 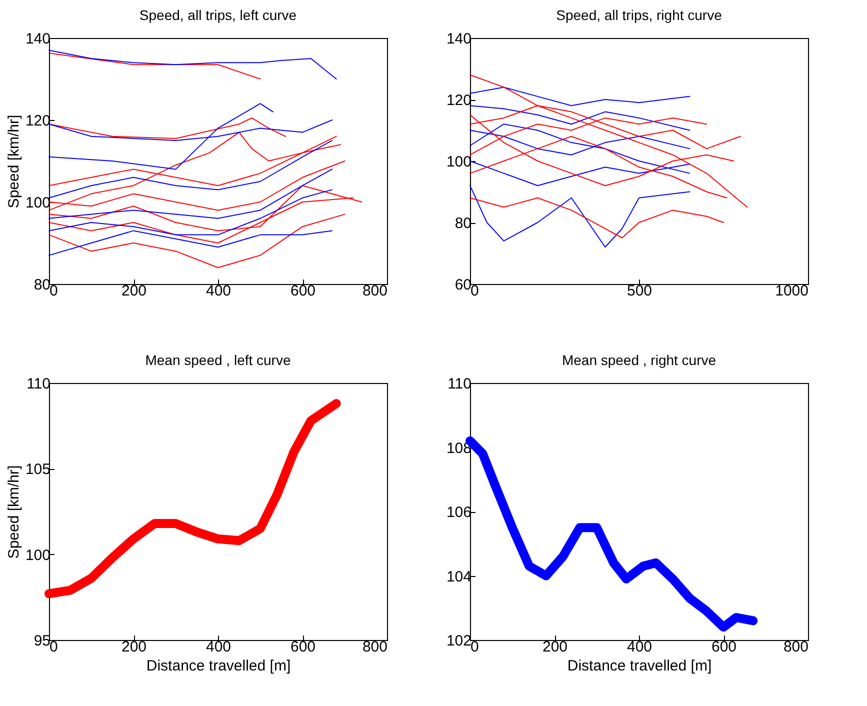 What do you see at coordinates (639, 360) in the screenshot?
I see `chart-title: Mean speed , right curve` at bounding box center [639, 360].